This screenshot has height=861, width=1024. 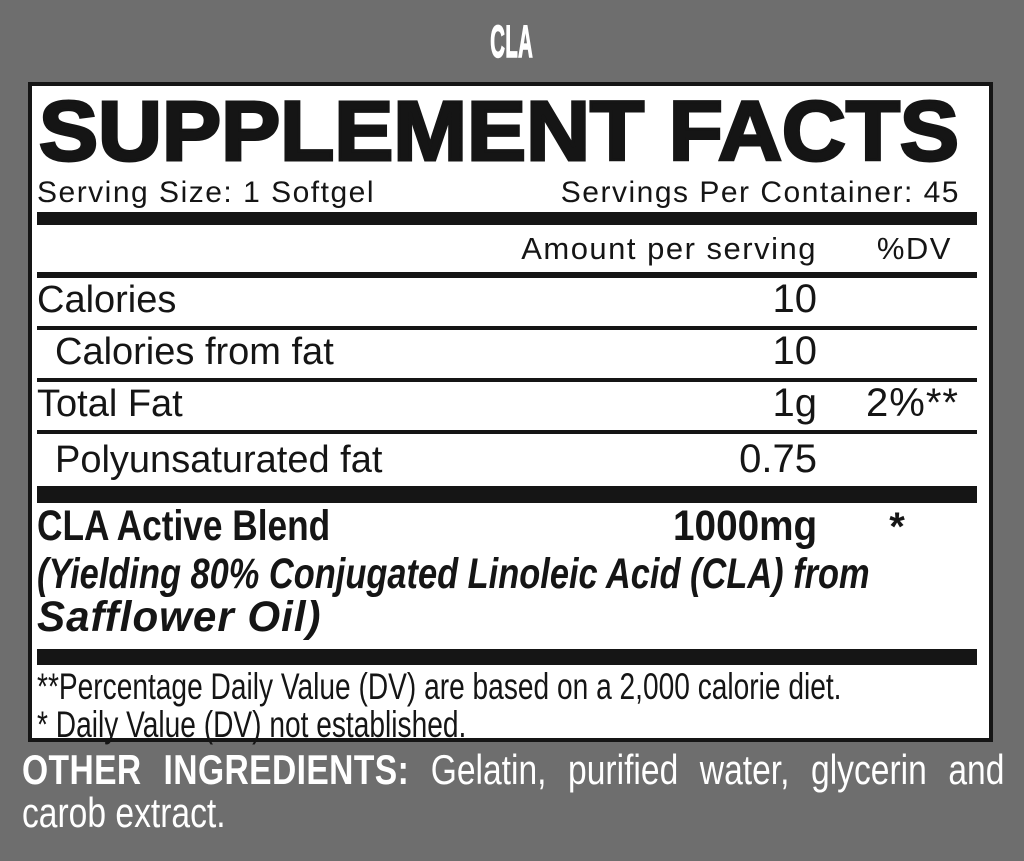 What do you see at coordinates (795, 403) in the screenshot?
I see `row-amount: 1g` at bounding box center [795, 403].